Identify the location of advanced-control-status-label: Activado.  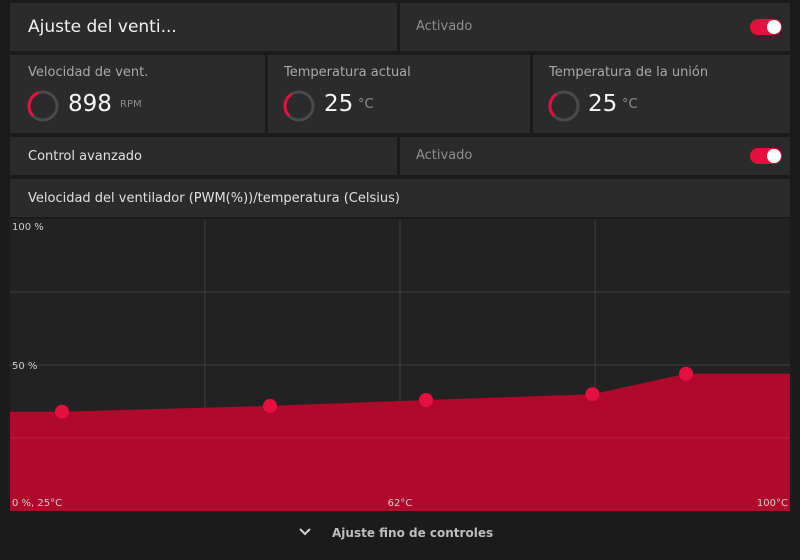
(444, 155).